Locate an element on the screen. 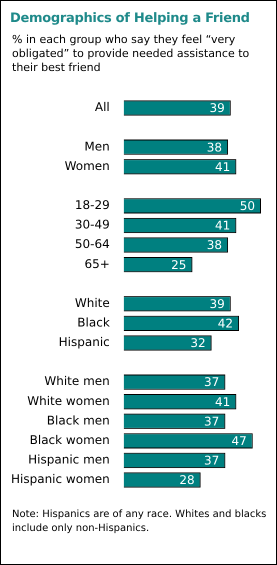 The height and width of the screenshot is (565, 277). y-tick-label: White is located at coordinates (92, 303).